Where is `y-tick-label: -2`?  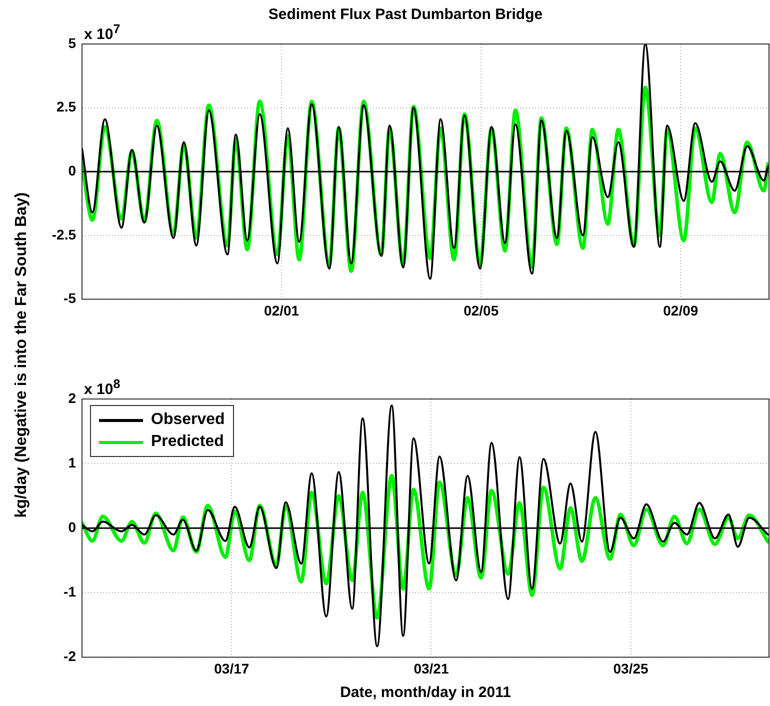
y-tick-label: -2 is located at coordinates (70, 656).